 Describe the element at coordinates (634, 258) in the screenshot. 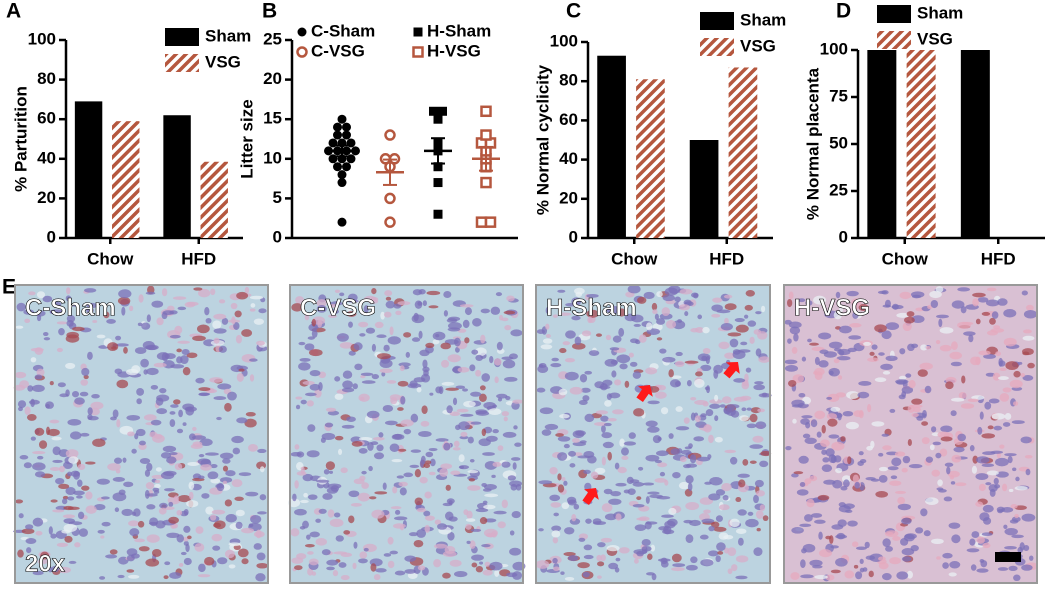

I see `x-tick-label: Chow` at that location.